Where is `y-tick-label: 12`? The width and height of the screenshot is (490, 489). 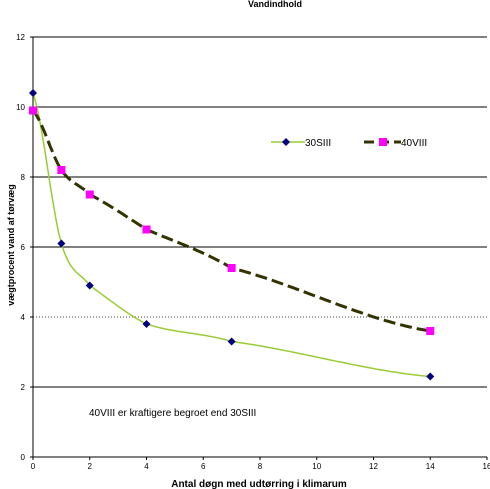 y-tick-label: 12 is located at coordinates (20, 37).